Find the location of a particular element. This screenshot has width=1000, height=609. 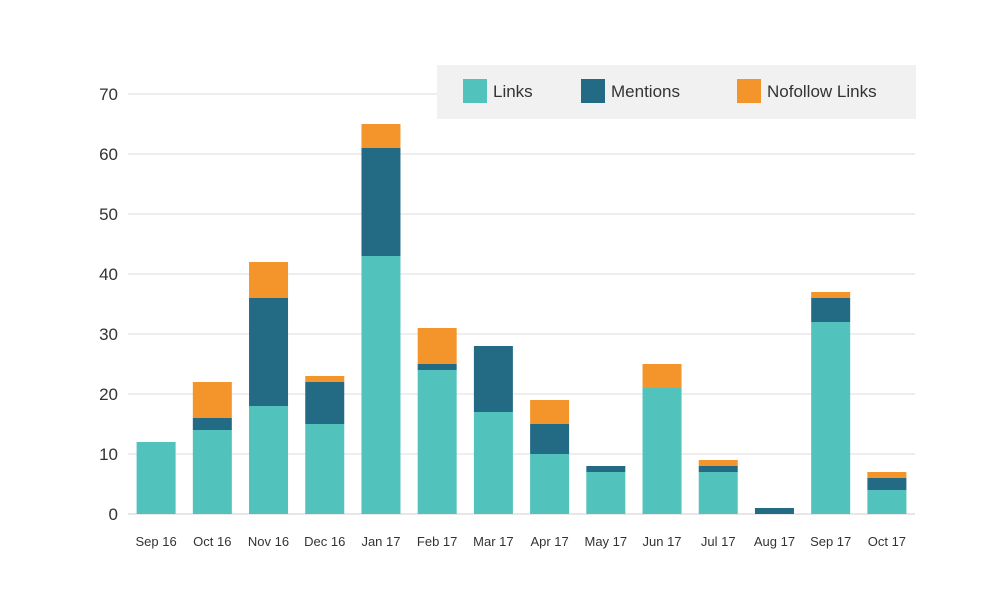

y-tick-label: 10 is located at coordinates (108, 454).